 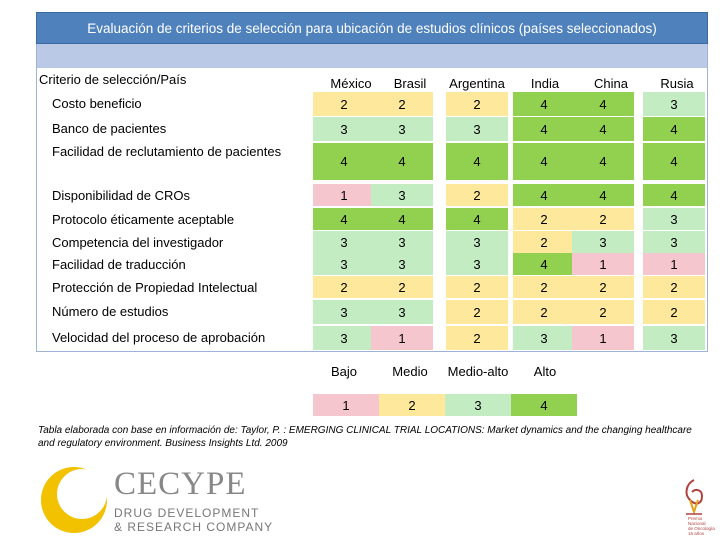 I want to click on country-header: China, so click(x=611, y=83).